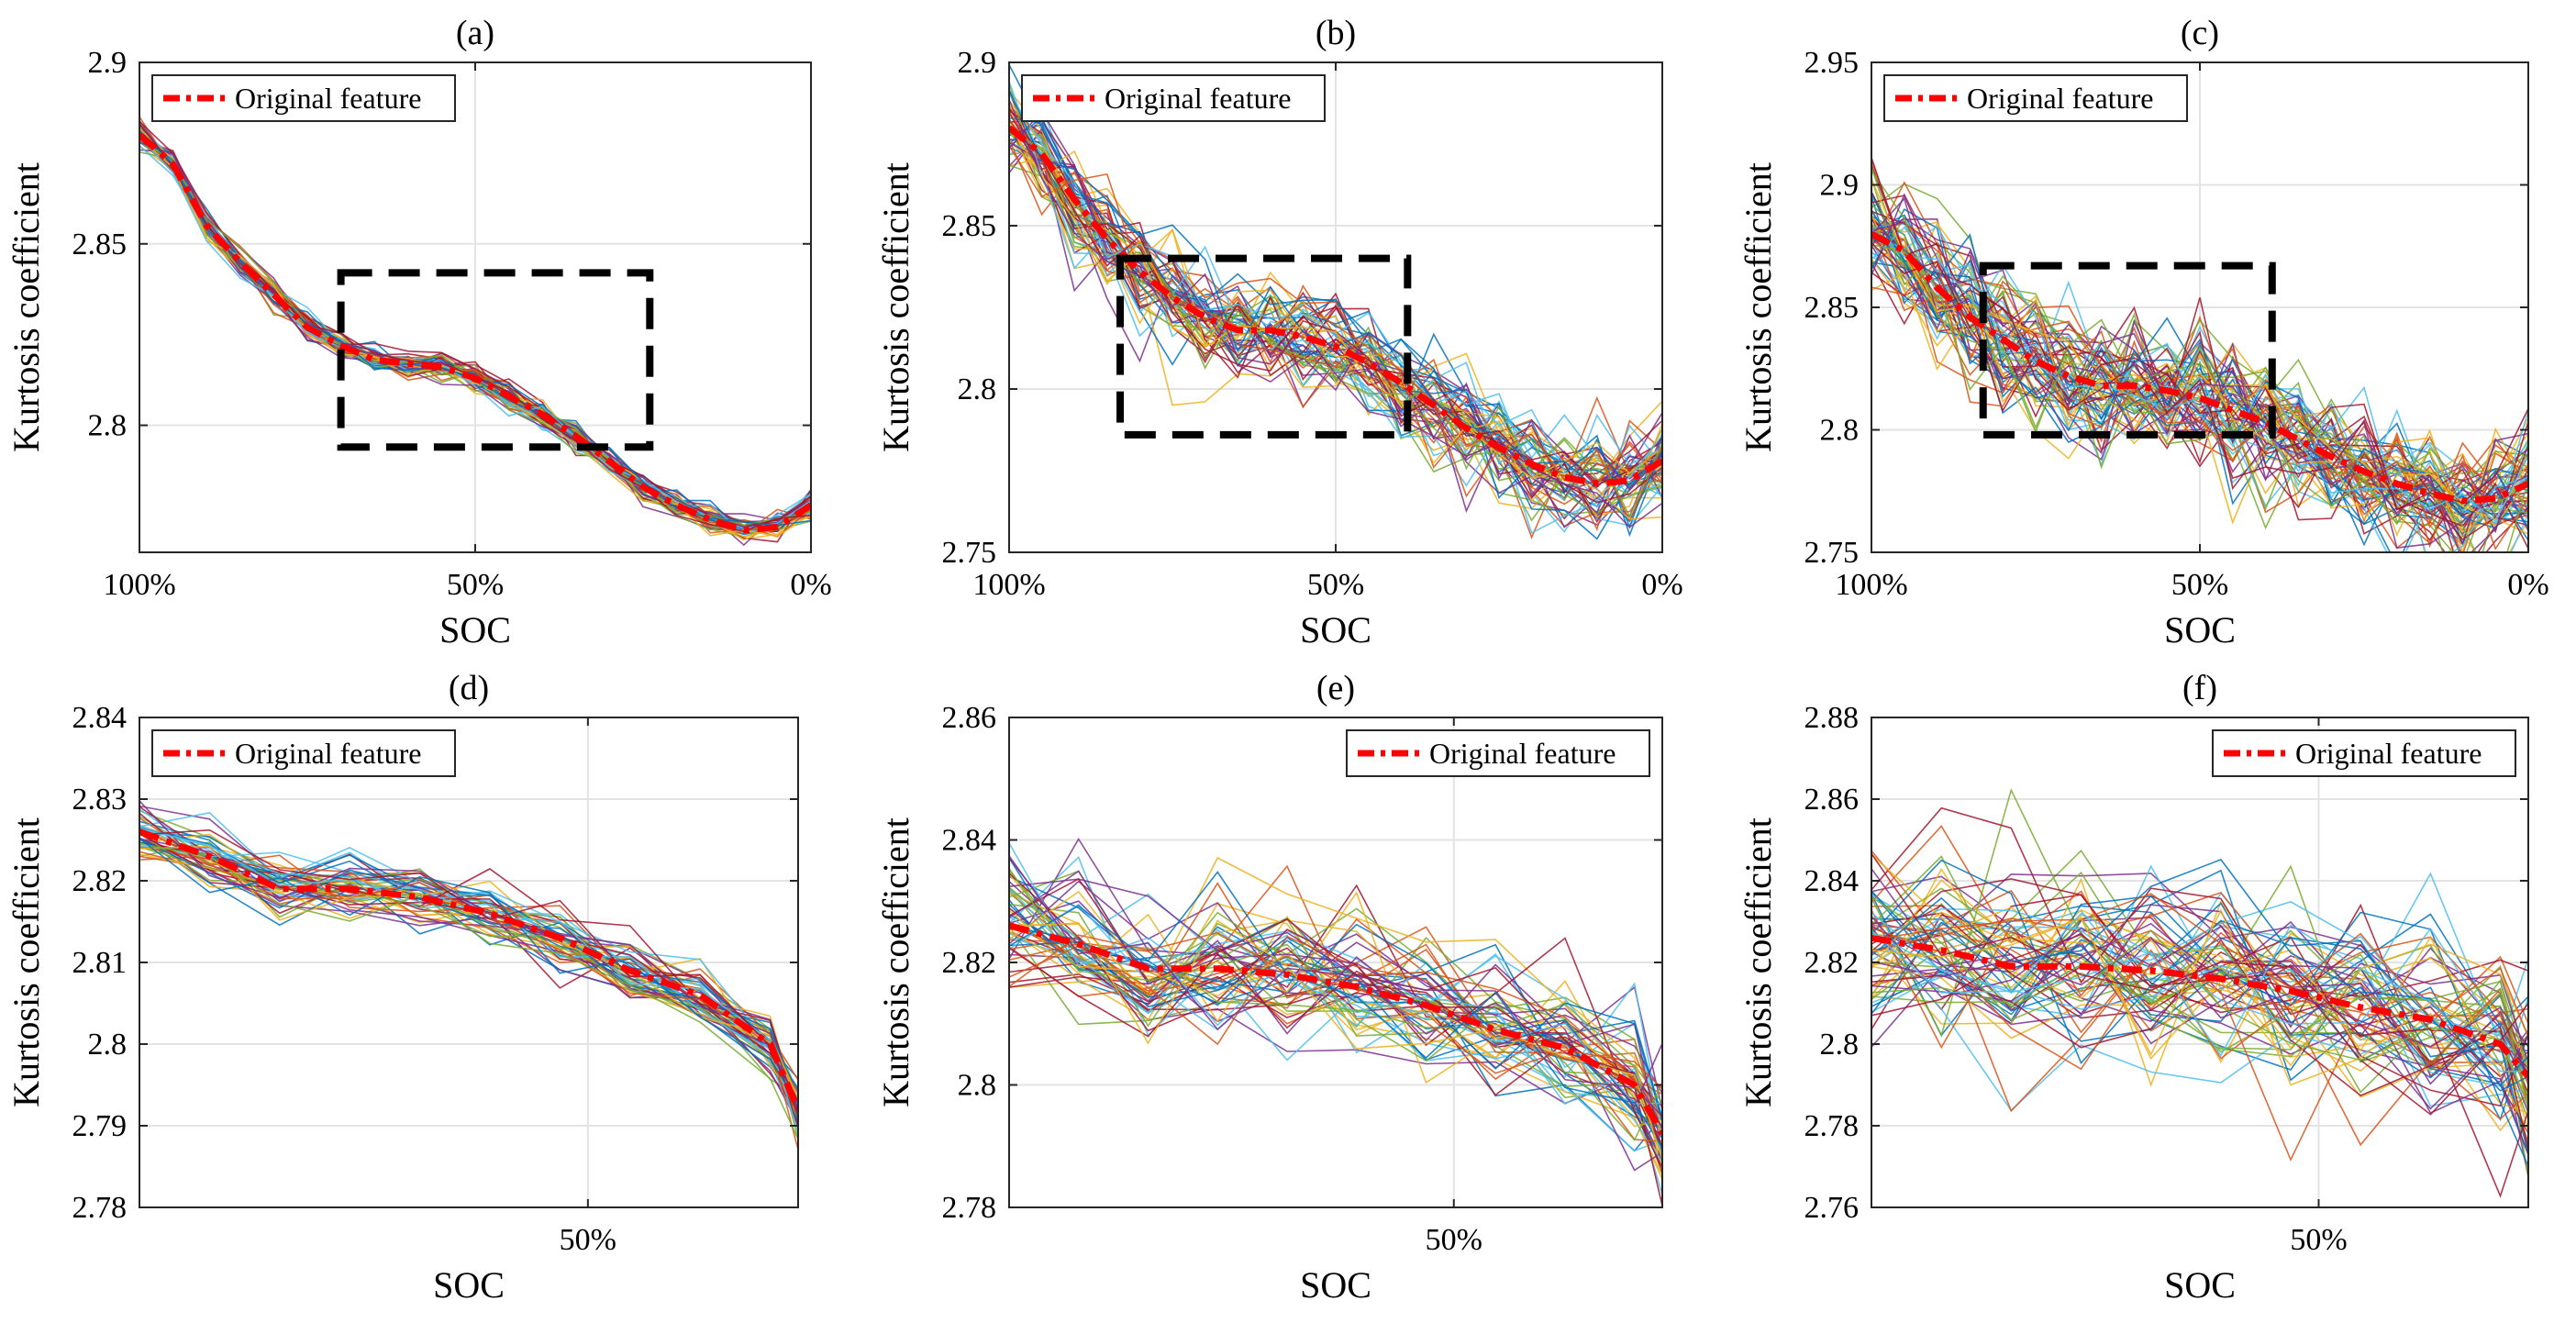  I want to click on y-tick-label: 2.86, so click(1832, 800).